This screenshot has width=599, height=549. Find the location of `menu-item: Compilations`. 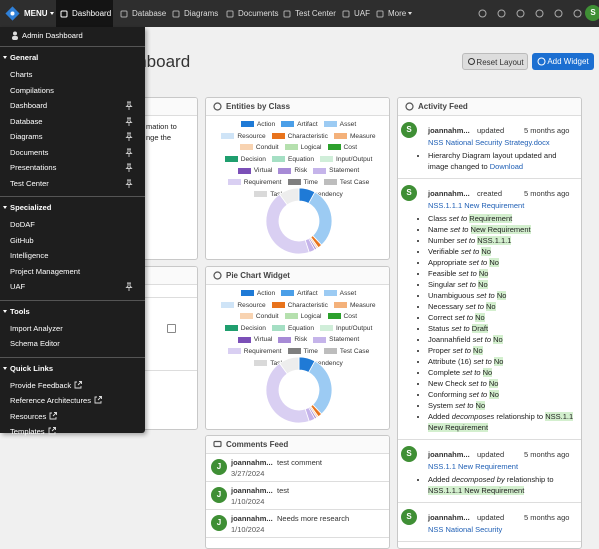

menu-item: Compilations is located at coordinates (72, 90).